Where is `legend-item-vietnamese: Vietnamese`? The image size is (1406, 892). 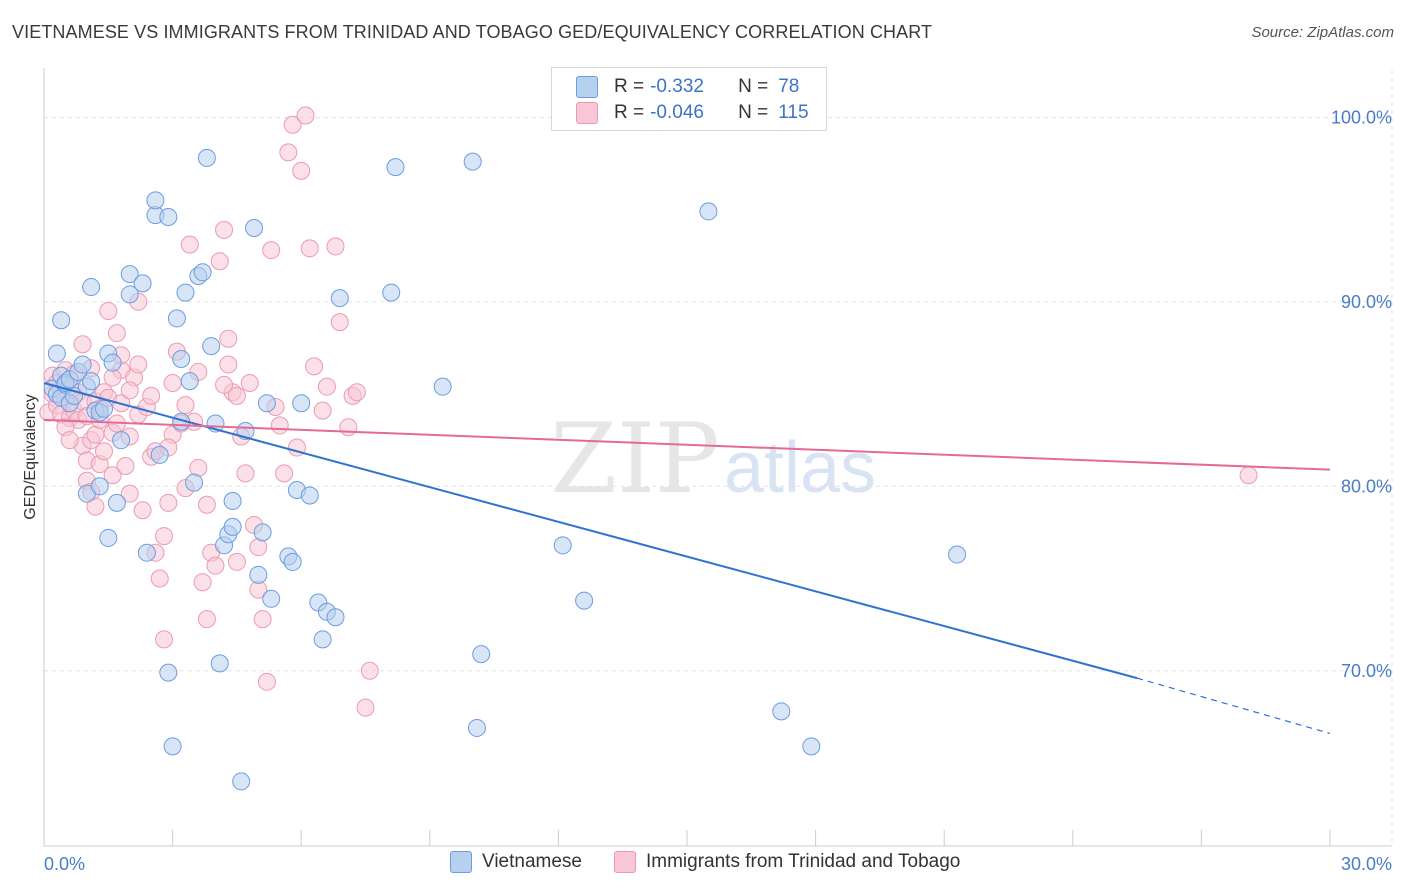 legend-item-vietnamese: Vietnamese is located at coordinates (516, 862).